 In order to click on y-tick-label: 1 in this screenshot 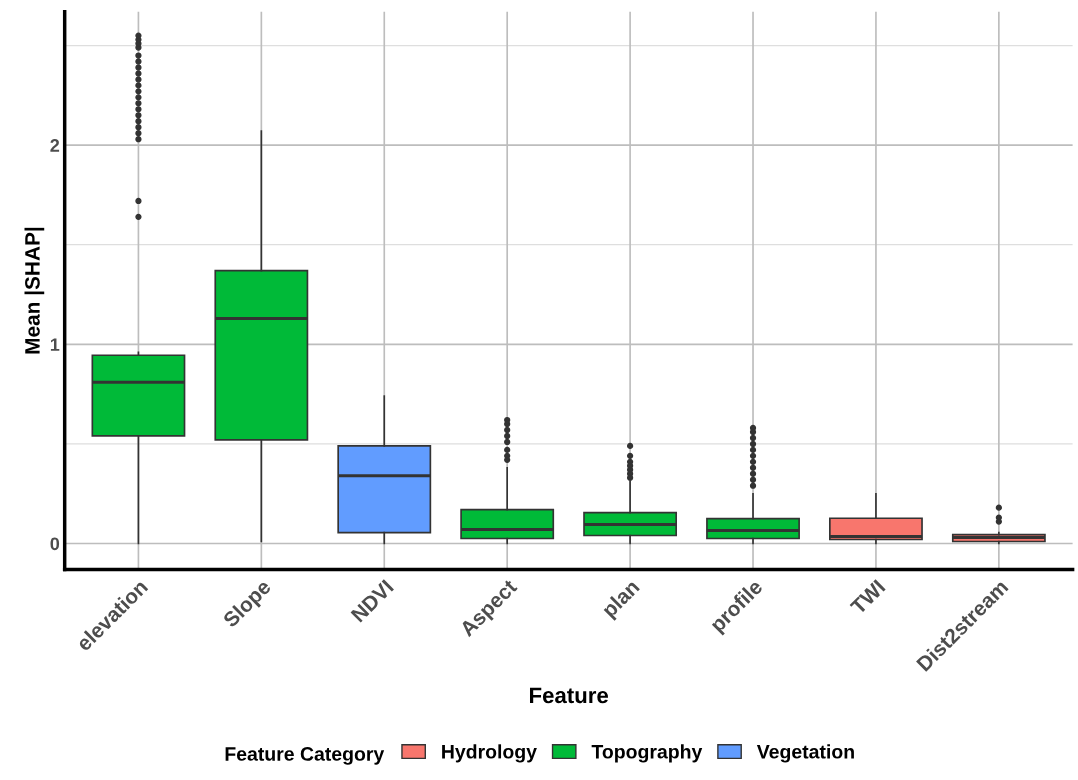, I will do `click(55, 344)`.